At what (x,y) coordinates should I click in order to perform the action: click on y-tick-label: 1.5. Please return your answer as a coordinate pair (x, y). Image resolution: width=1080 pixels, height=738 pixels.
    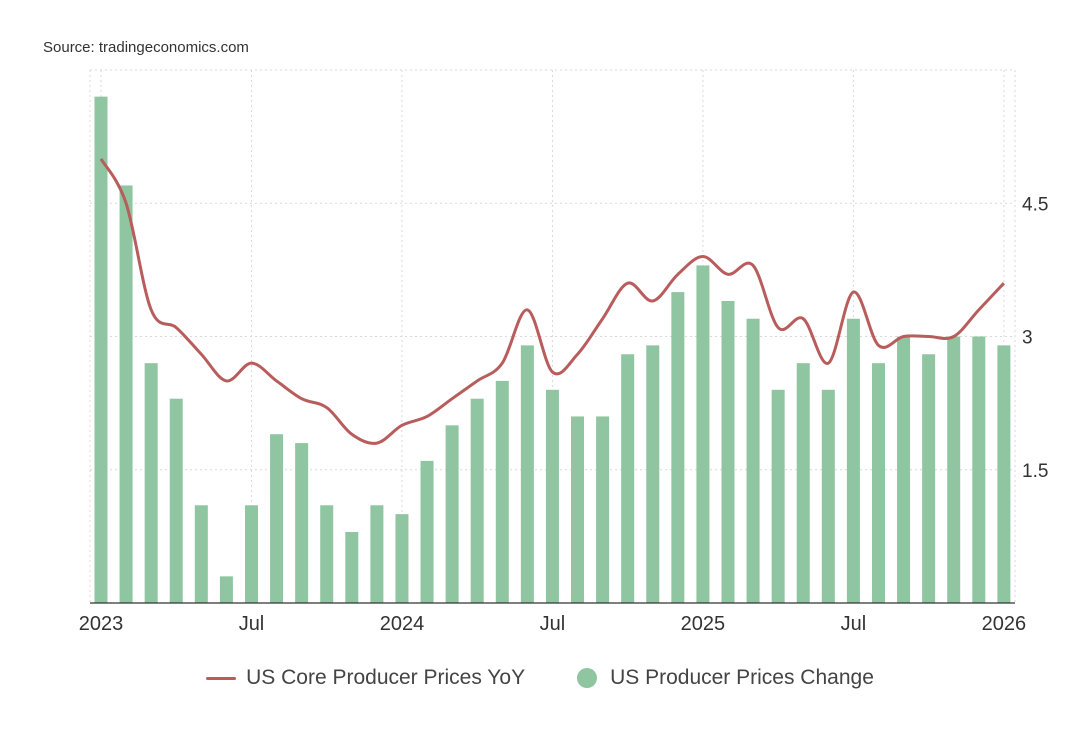
    Looking at the image, I should click on (1035, 471).